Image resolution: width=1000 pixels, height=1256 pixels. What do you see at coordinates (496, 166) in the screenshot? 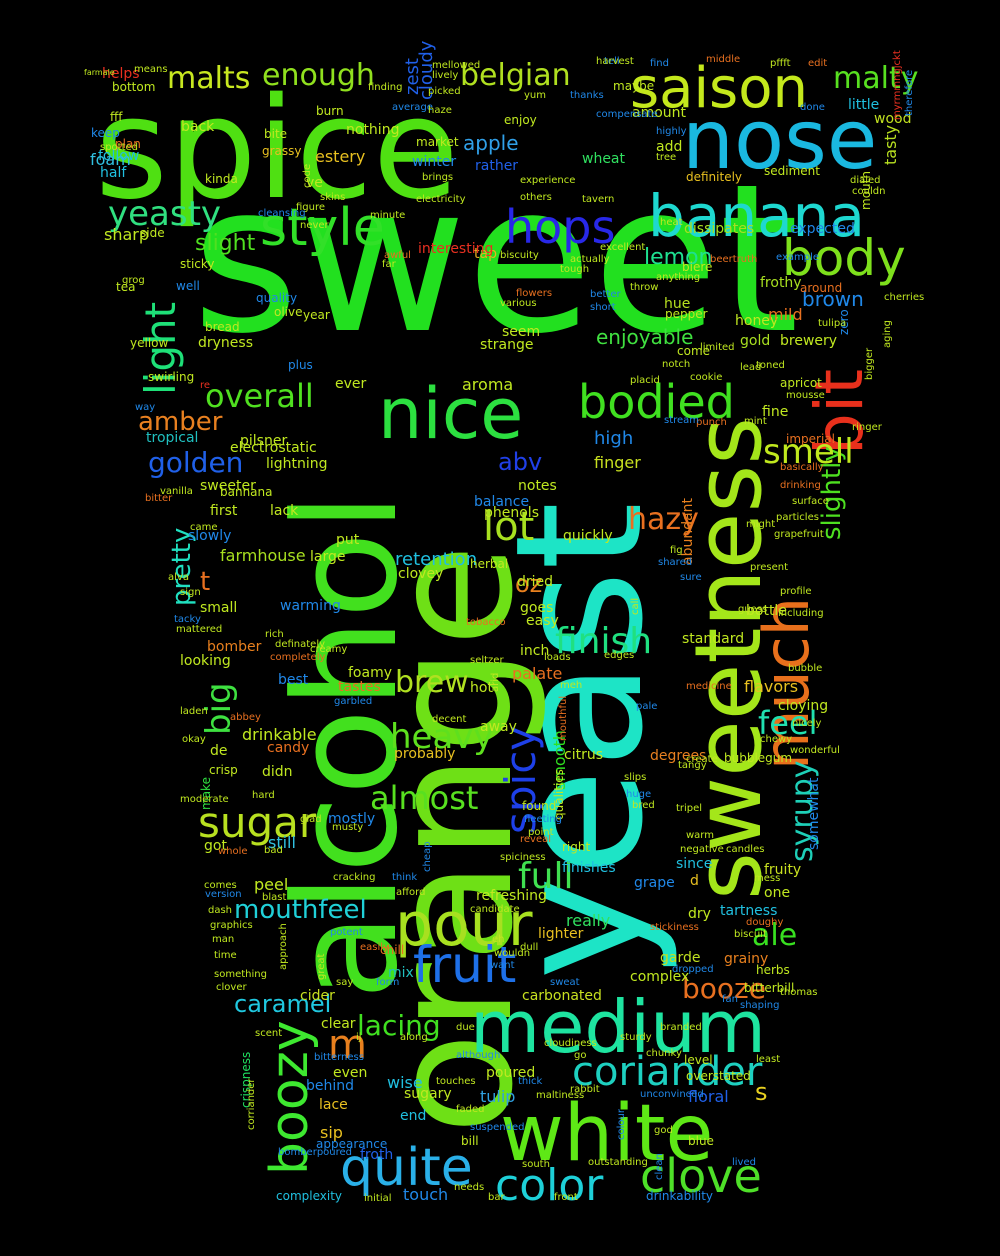
I see `cloud-word: rather` at bounding box center [496, 166].